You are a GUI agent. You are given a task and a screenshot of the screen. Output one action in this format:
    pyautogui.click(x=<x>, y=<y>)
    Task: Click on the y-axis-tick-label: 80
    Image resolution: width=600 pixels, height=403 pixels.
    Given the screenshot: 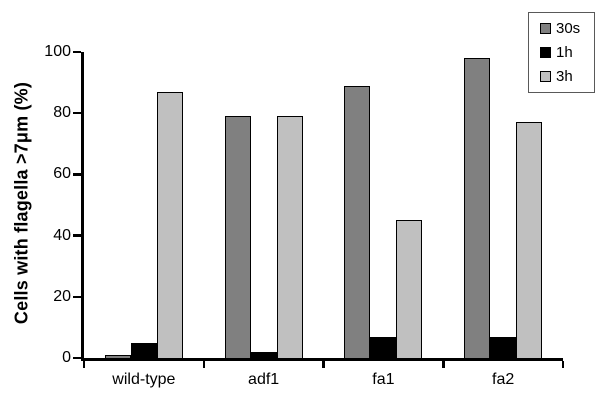 What is the action you would take?
    pyautogui.click(x=62, y=113)
    